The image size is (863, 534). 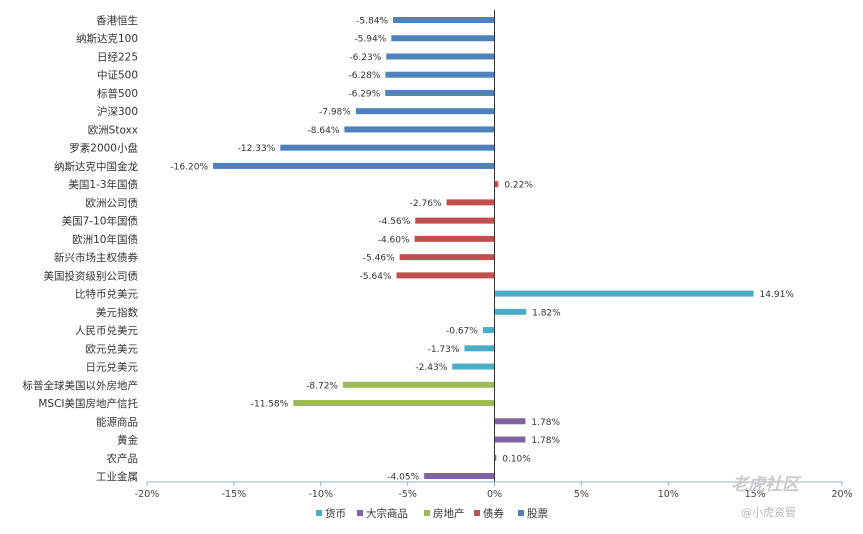 I want to click on category-label: 沪深300, so click(x=117, y=111).